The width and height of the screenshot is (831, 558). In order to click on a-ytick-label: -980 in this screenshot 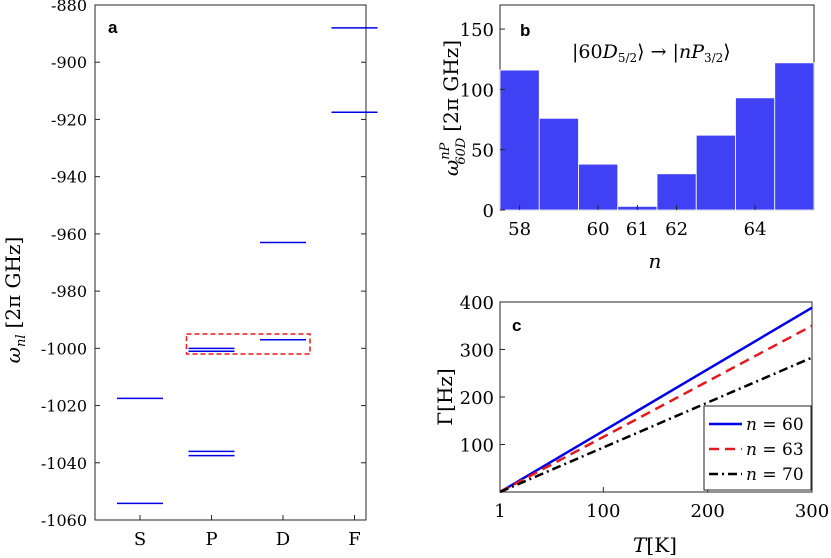, I will do `click(69, 291)`.